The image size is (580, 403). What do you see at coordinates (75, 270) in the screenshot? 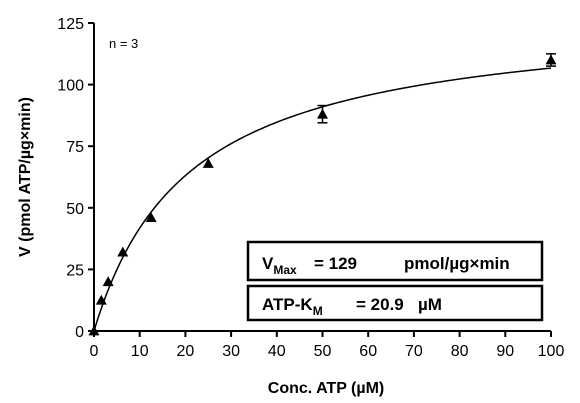
I see `y-tick-label: 25` at bounding box center [75, 270].